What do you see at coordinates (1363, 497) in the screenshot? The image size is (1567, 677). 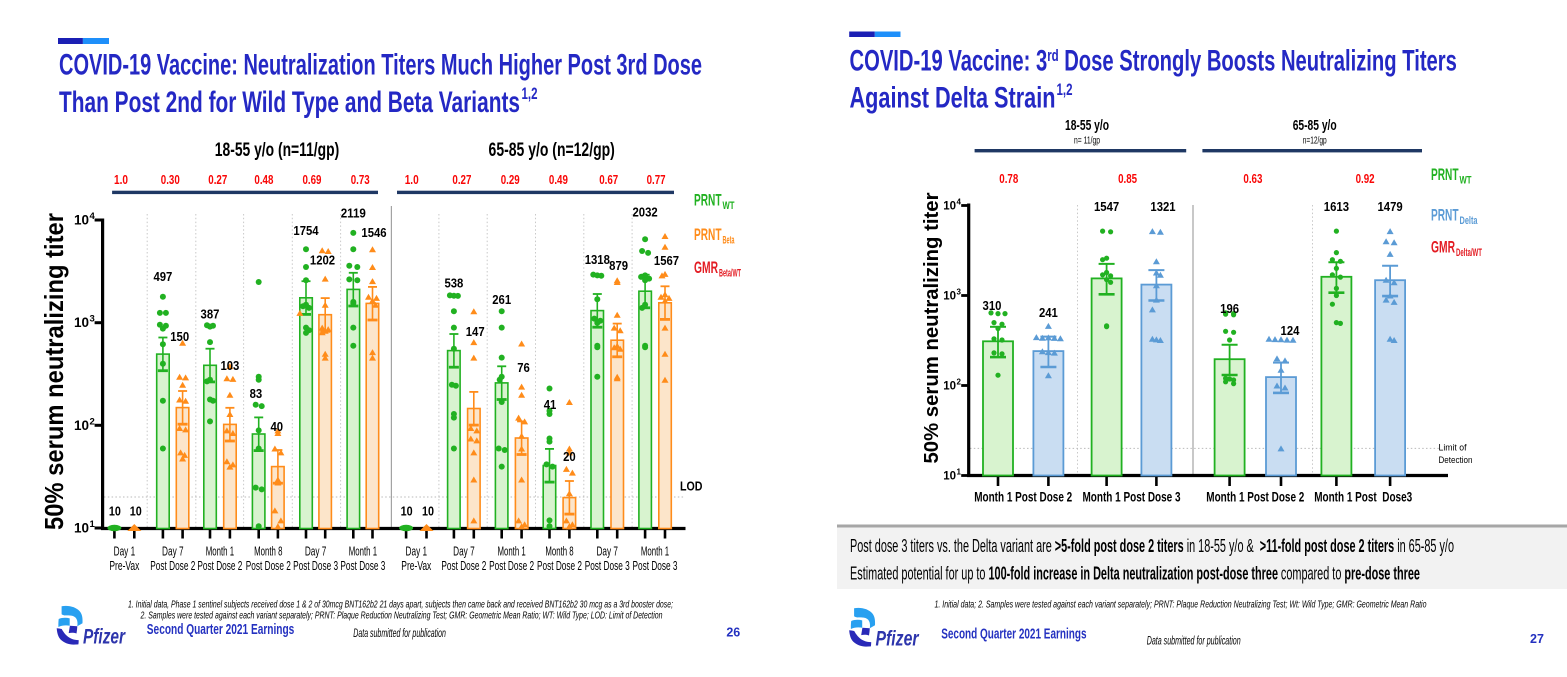 I see `svg-text: Month 1 Post Dose3` at bounding box center [1363, 497].